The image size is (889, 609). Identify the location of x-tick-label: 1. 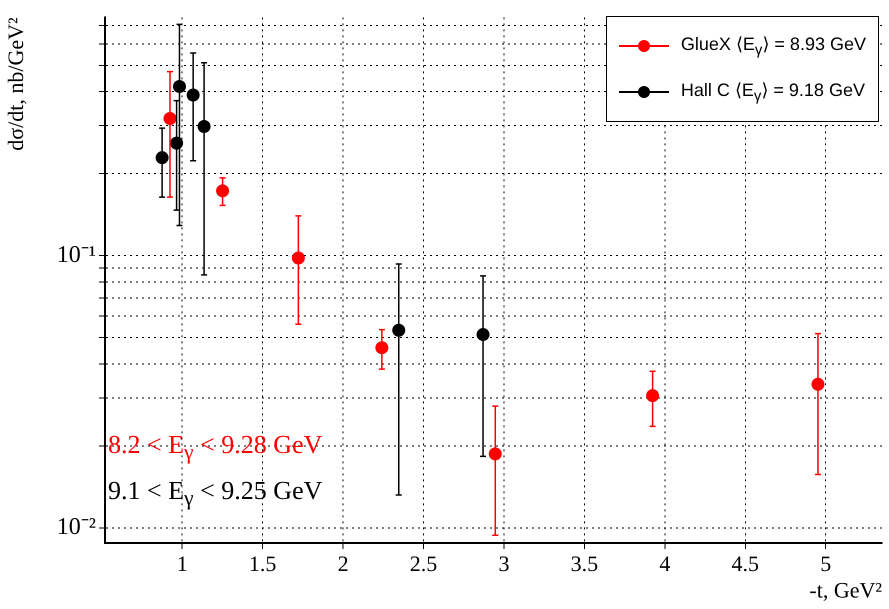
(182, 563).